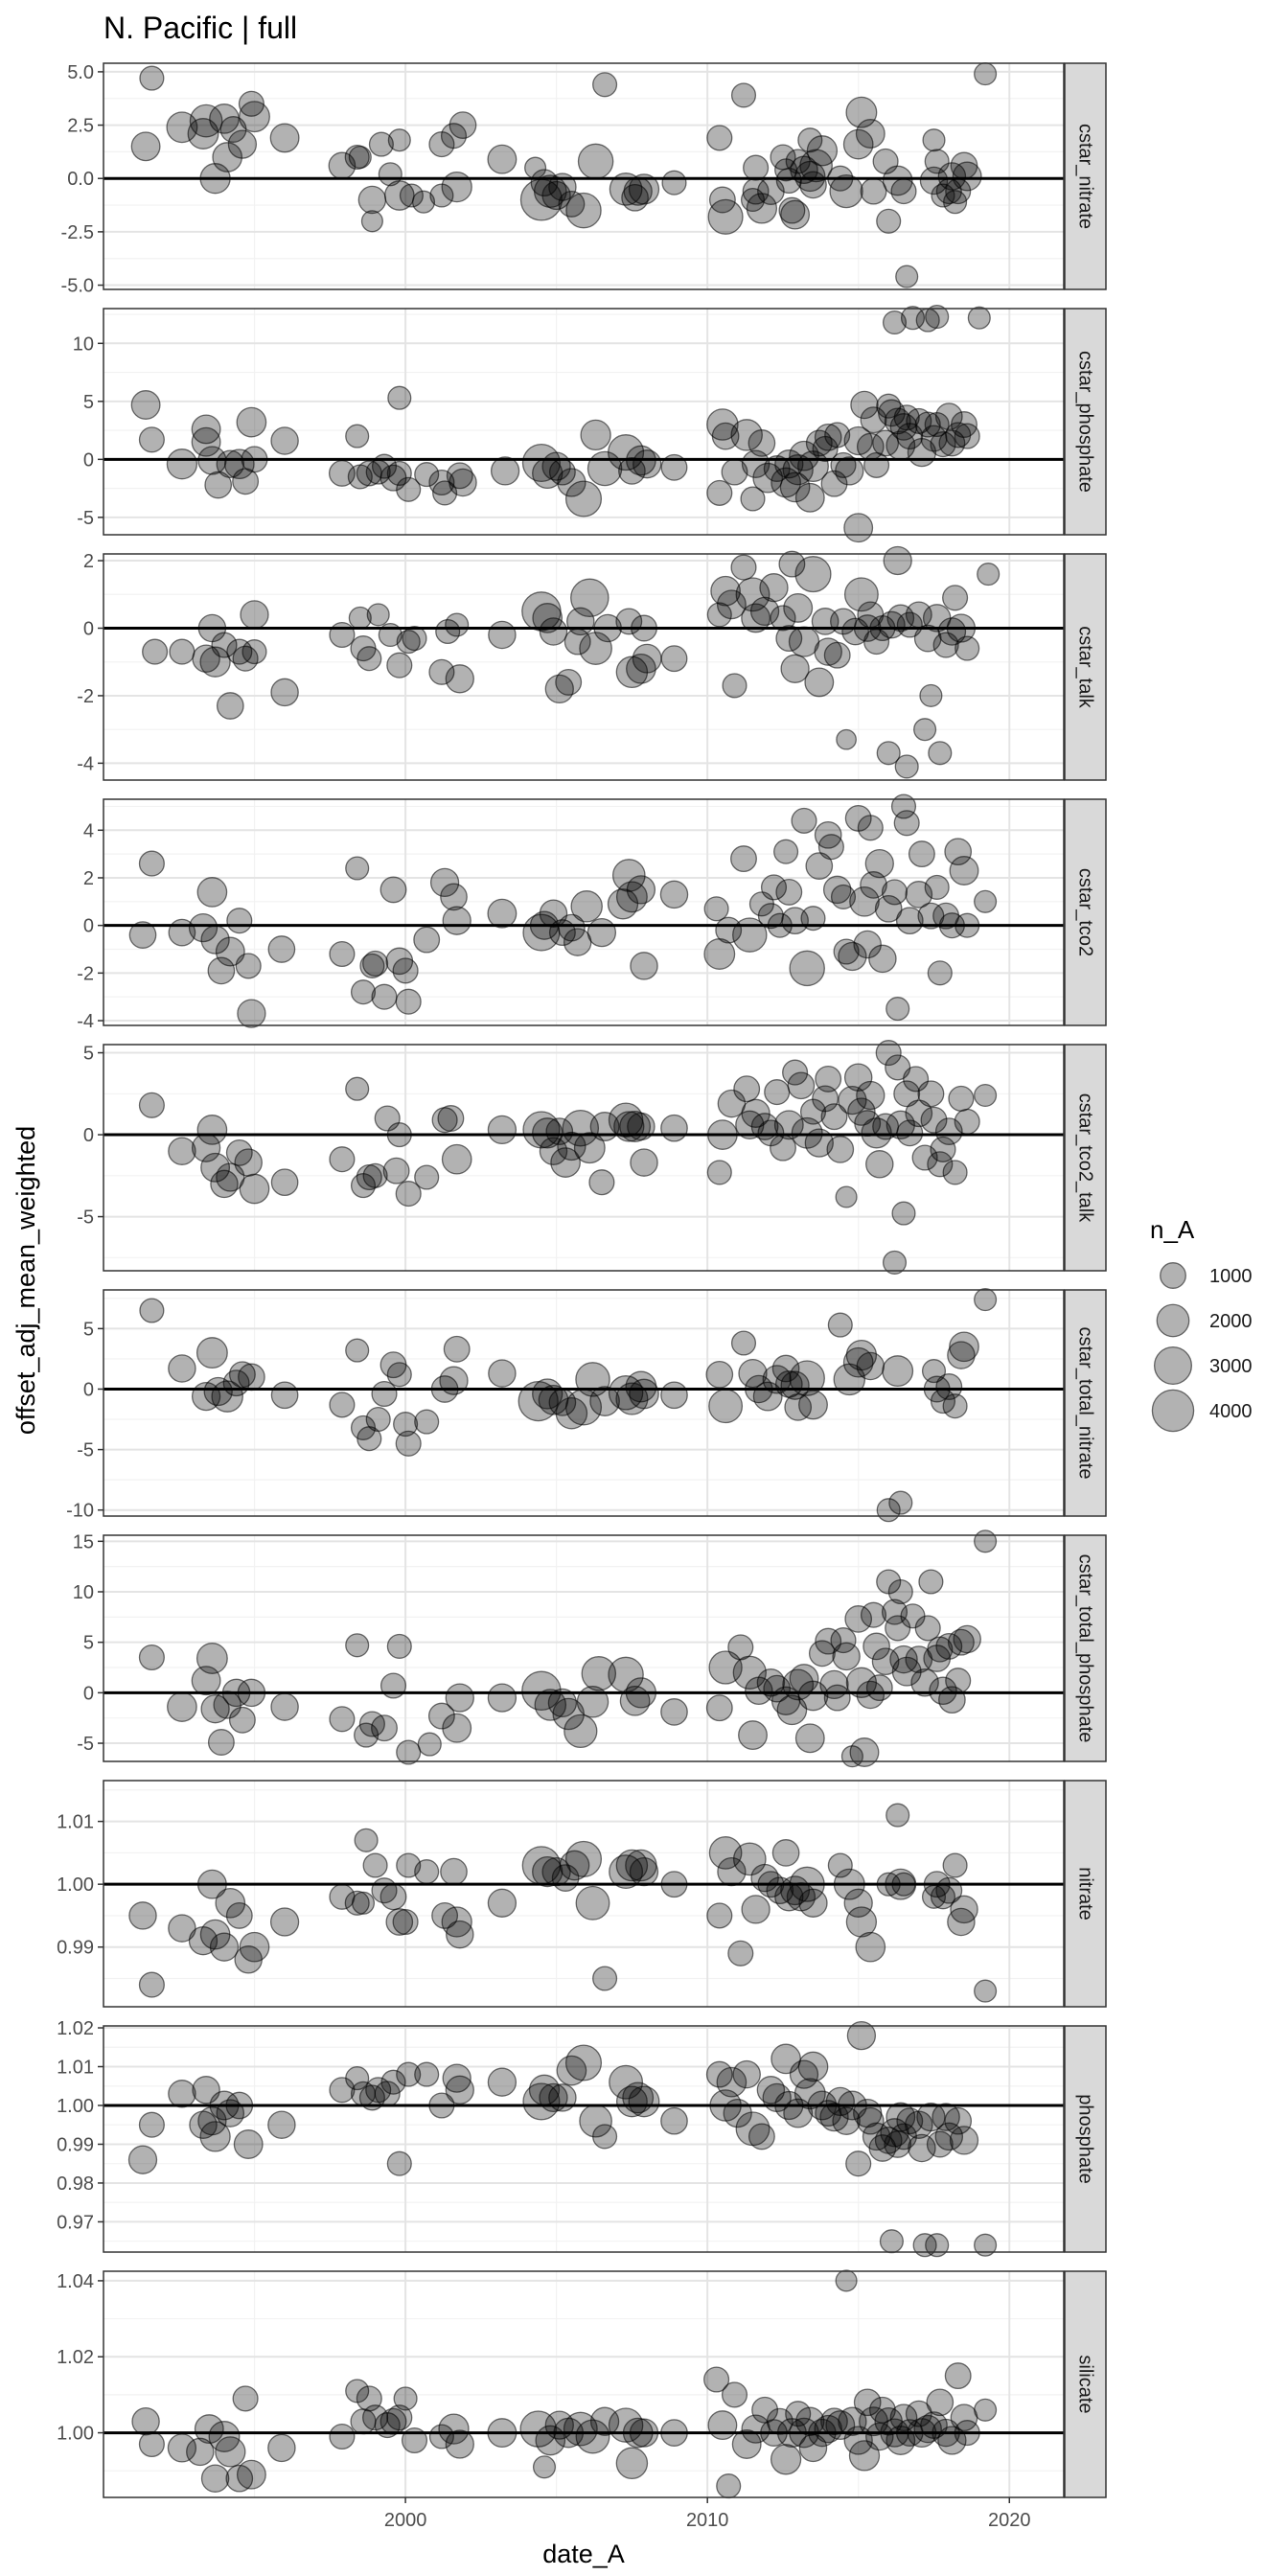  Describe the element at coordinates (80, 179) in the screenshot. I see `y-tick-label: 0.0` at that location.